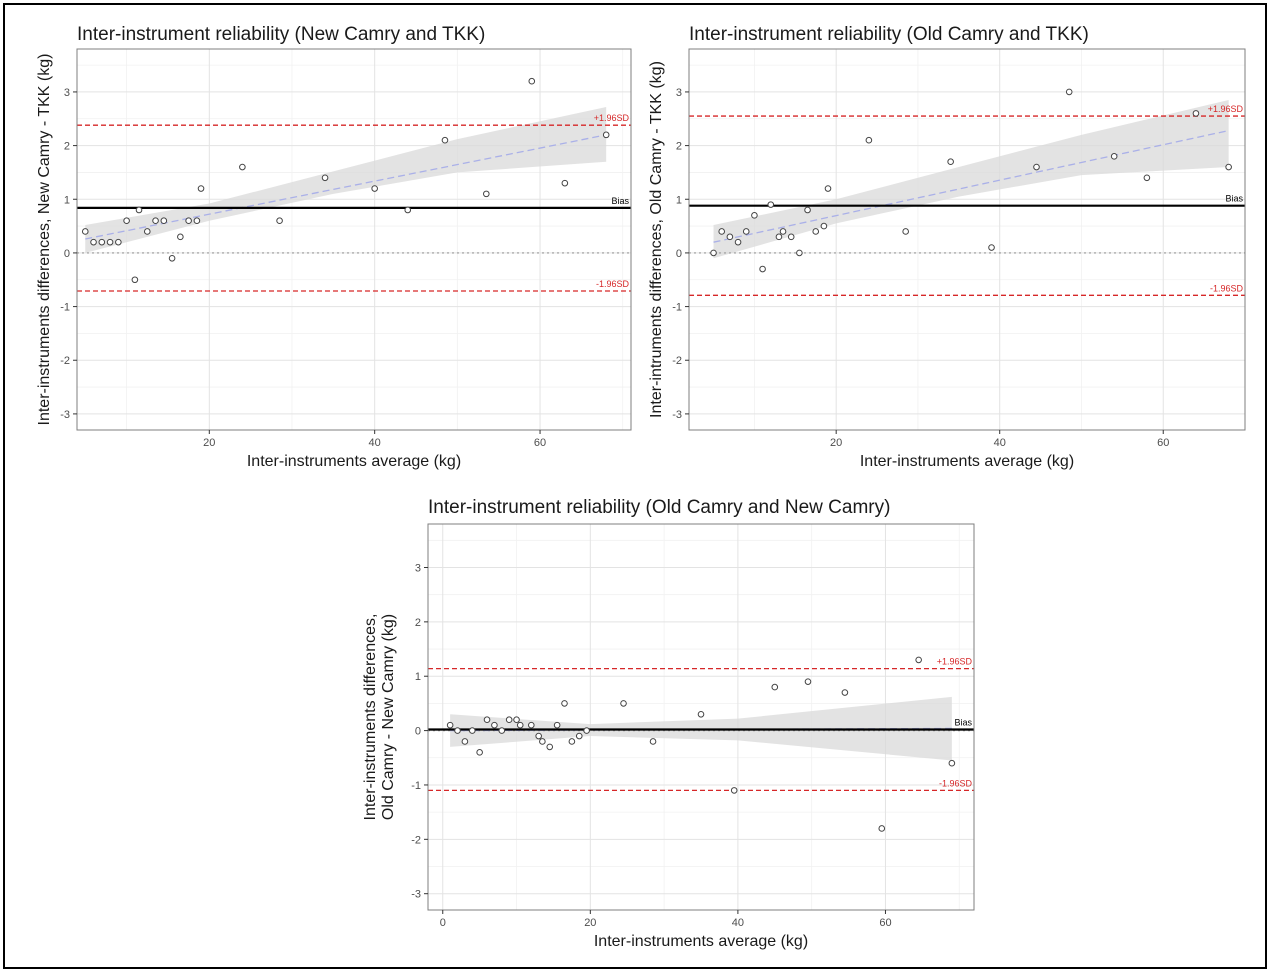 The height and width of the screenshot is (974, 1272). What do you see at coordinates (388, 717) in the screenshot?
I see `y-axis-label: Old Camry - New Camry (kg)` at bounding box center [388, 717].